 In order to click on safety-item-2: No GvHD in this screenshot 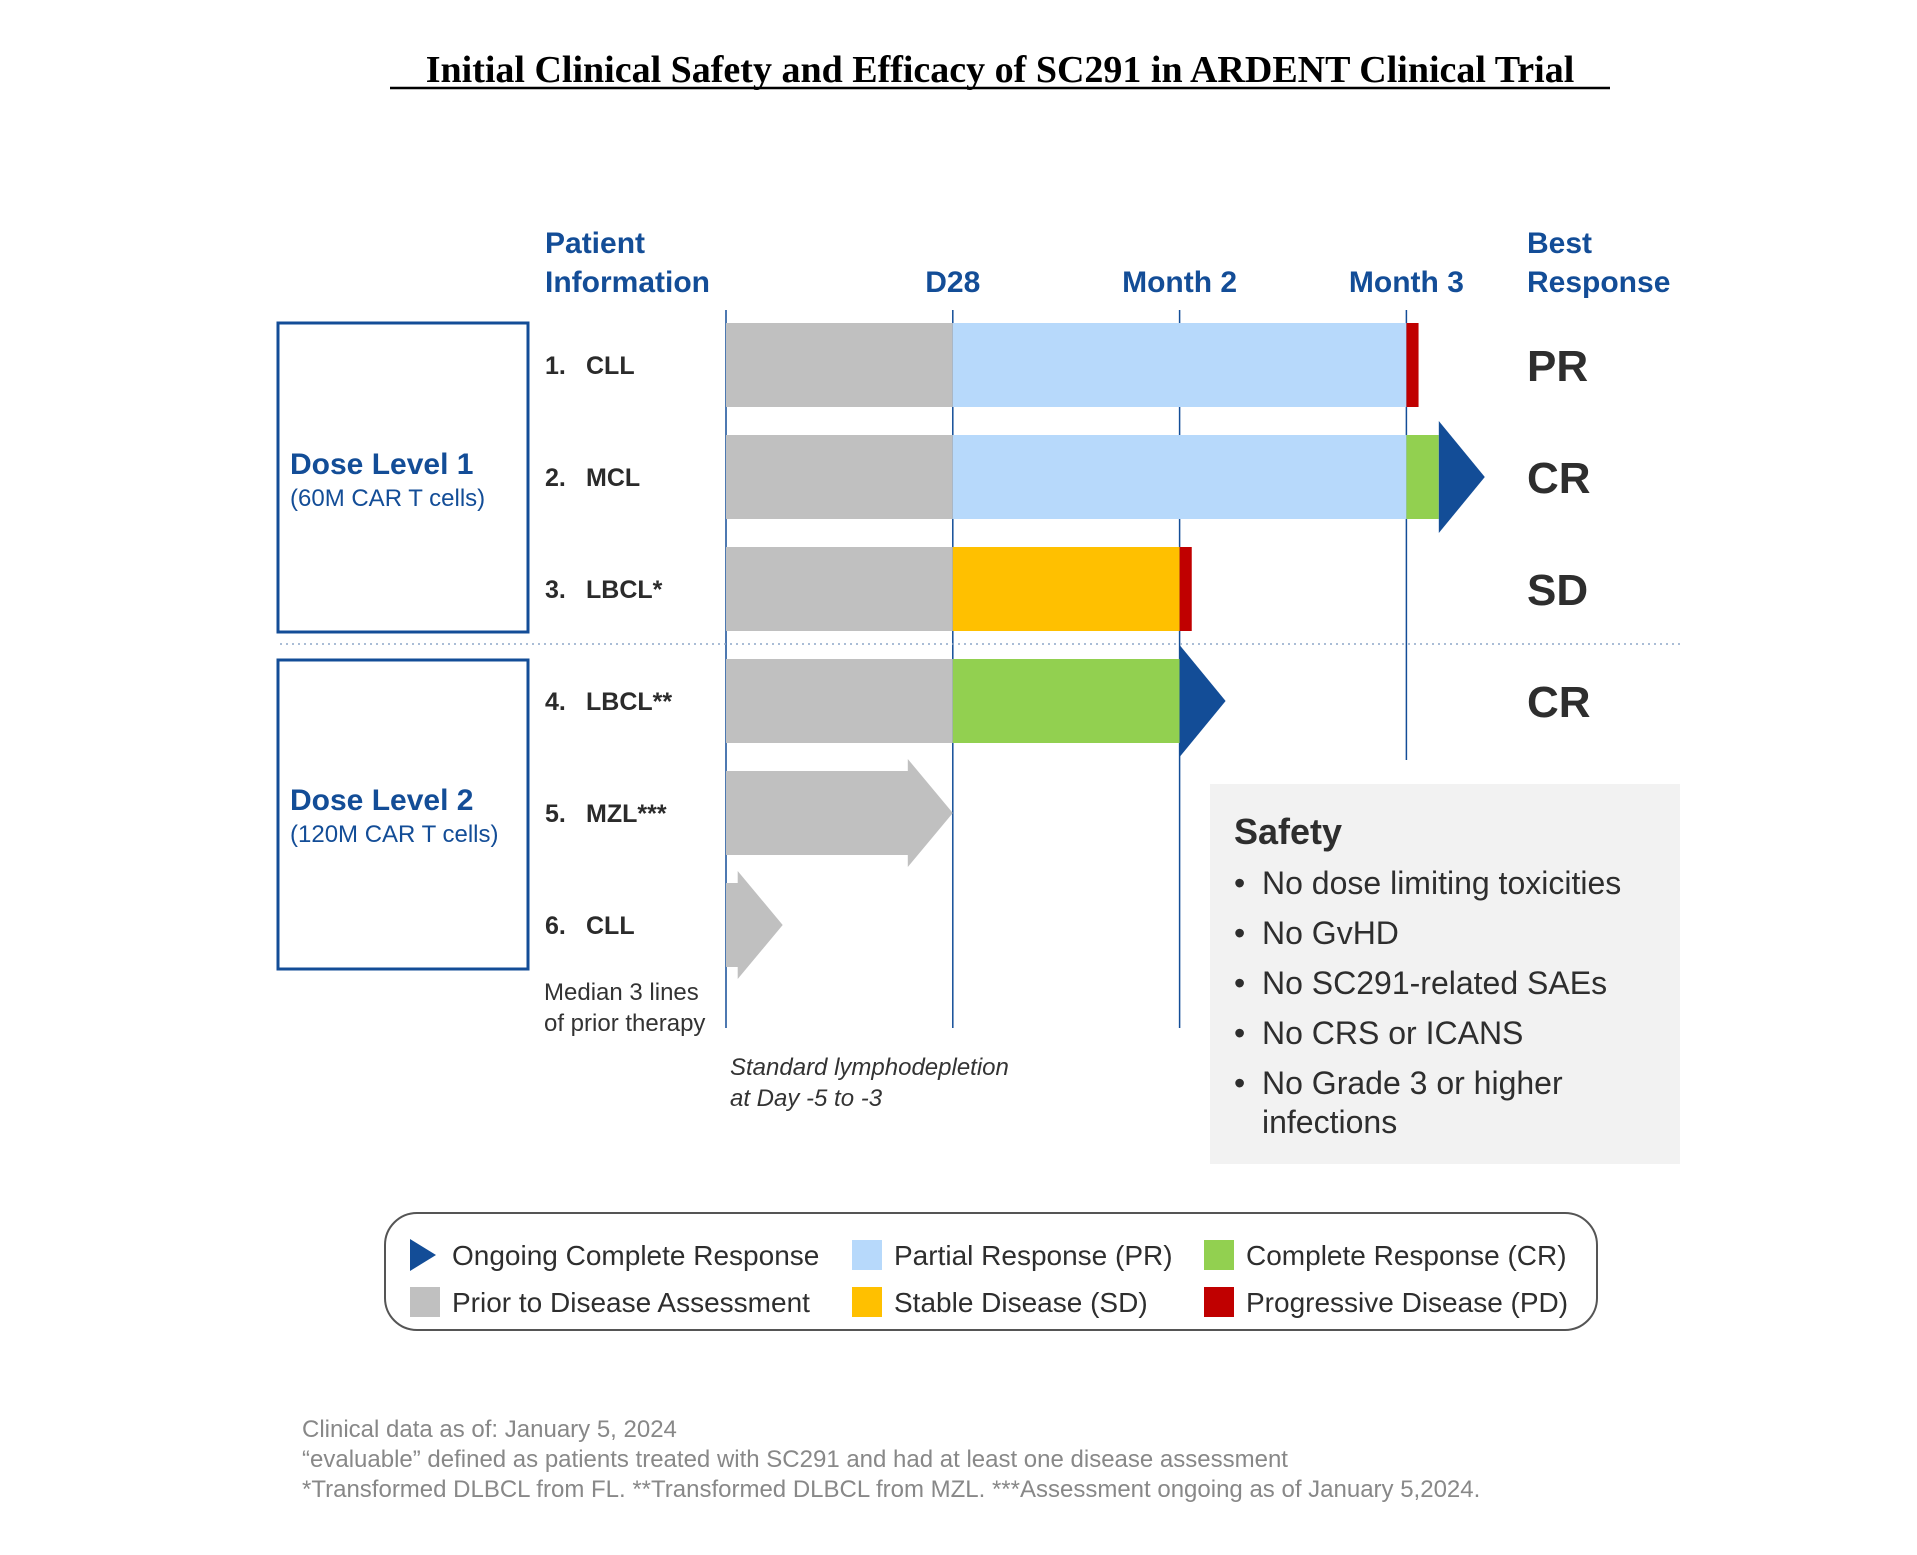, I will do `click(1330, 933)`.